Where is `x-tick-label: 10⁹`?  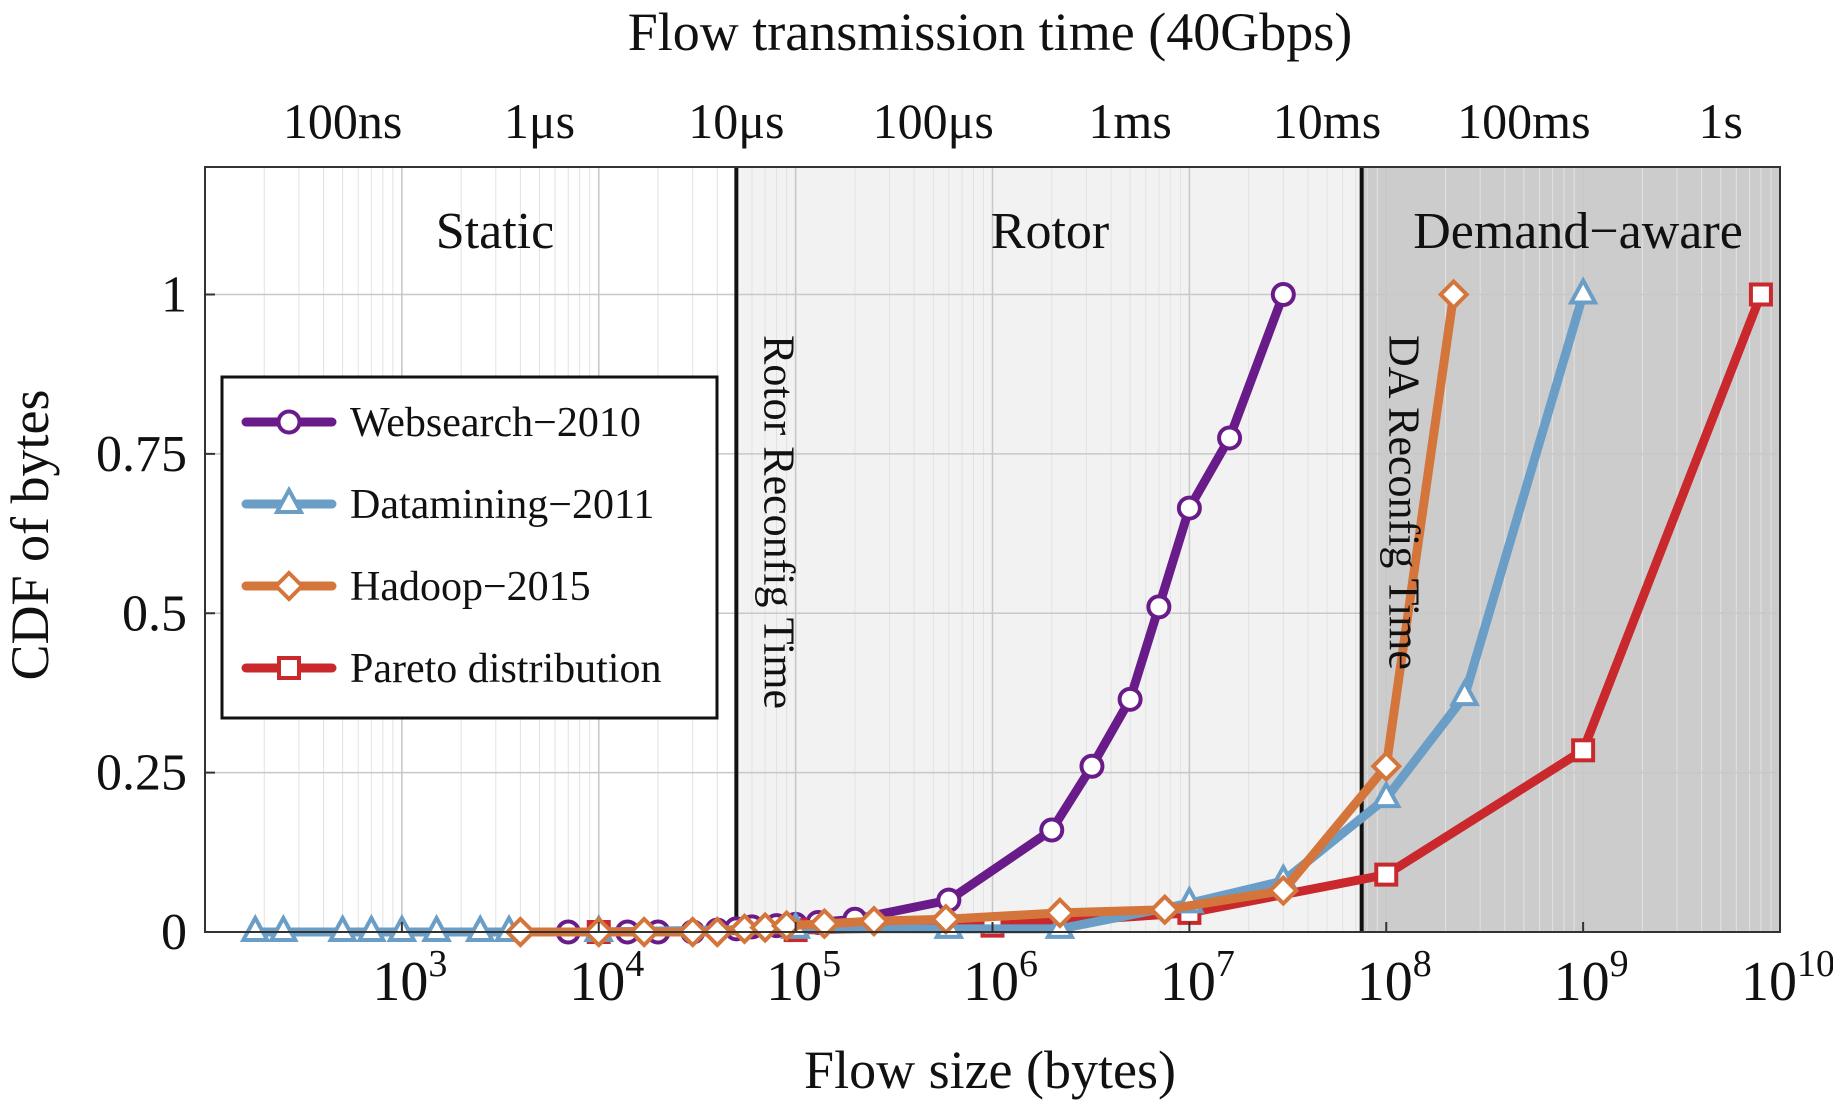 x-tick-label: 10⁹ is located at coordinates (1591, 978).